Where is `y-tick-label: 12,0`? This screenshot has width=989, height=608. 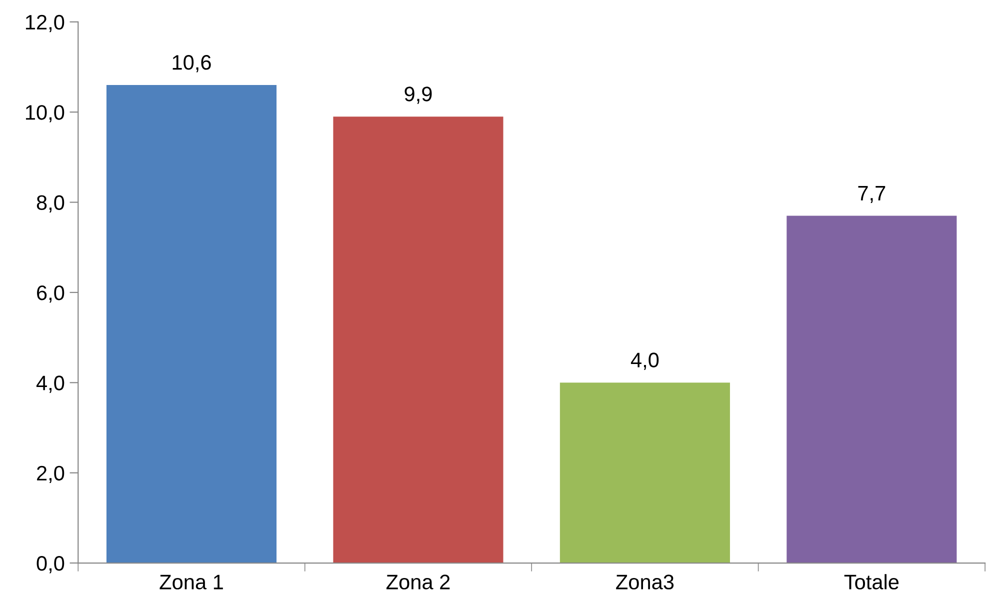 y-tick-label: 12,0 is located at coordinates (45, 23).